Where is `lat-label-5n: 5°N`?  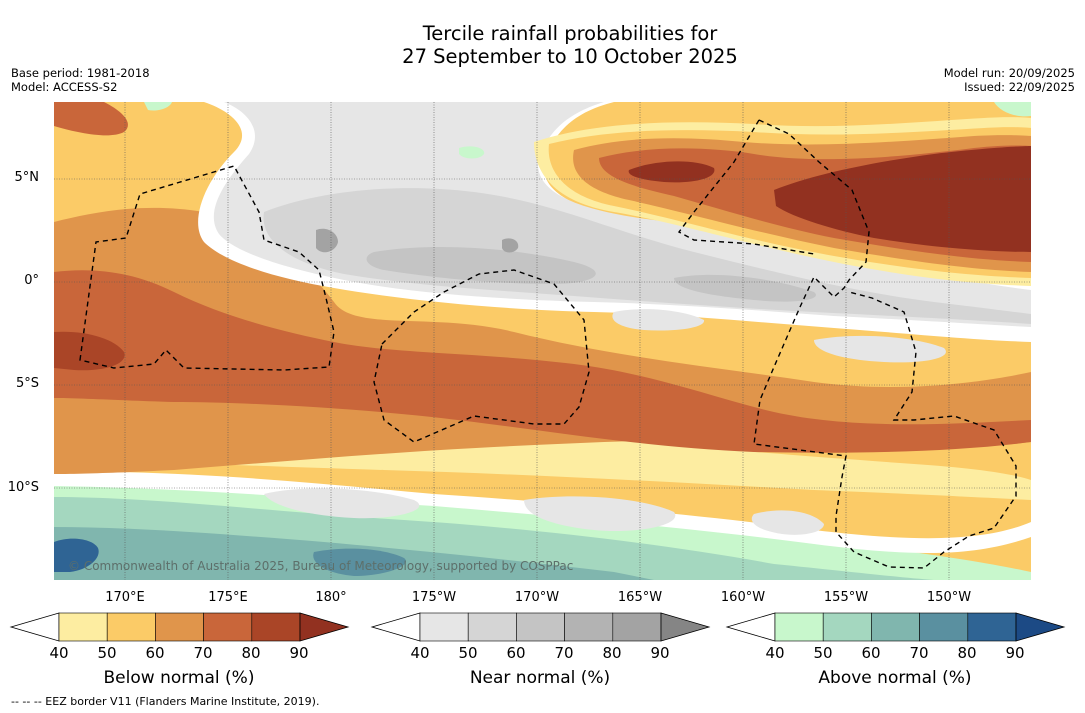 lat-label-5n: 5°N is located at coordinates (27, 177).